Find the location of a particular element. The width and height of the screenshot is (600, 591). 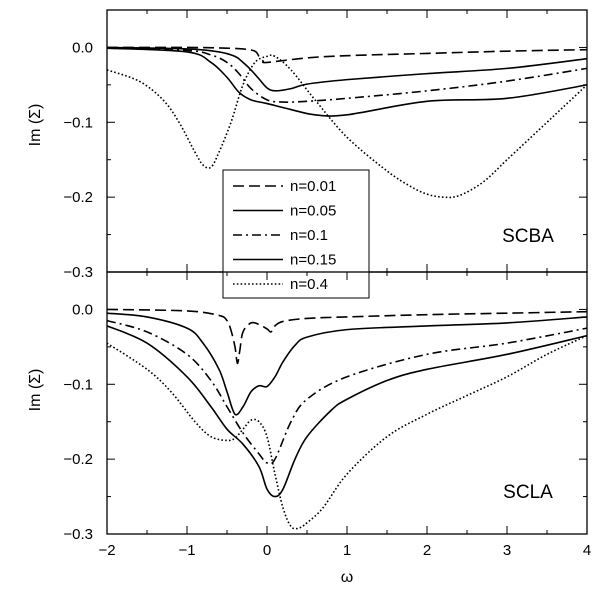

panel-label-scba: SCBA is located at coordinates (528, 236).